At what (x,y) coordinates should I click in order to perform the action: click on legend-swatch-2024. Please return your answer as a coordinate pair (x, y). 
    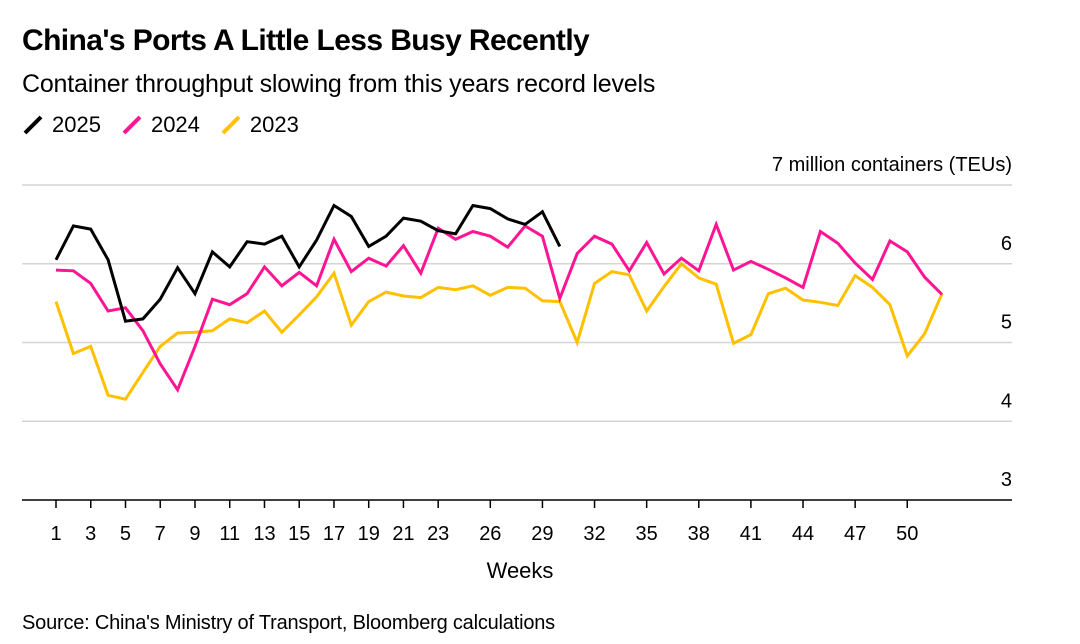
    Looking at the image, I should click on (132, 125).